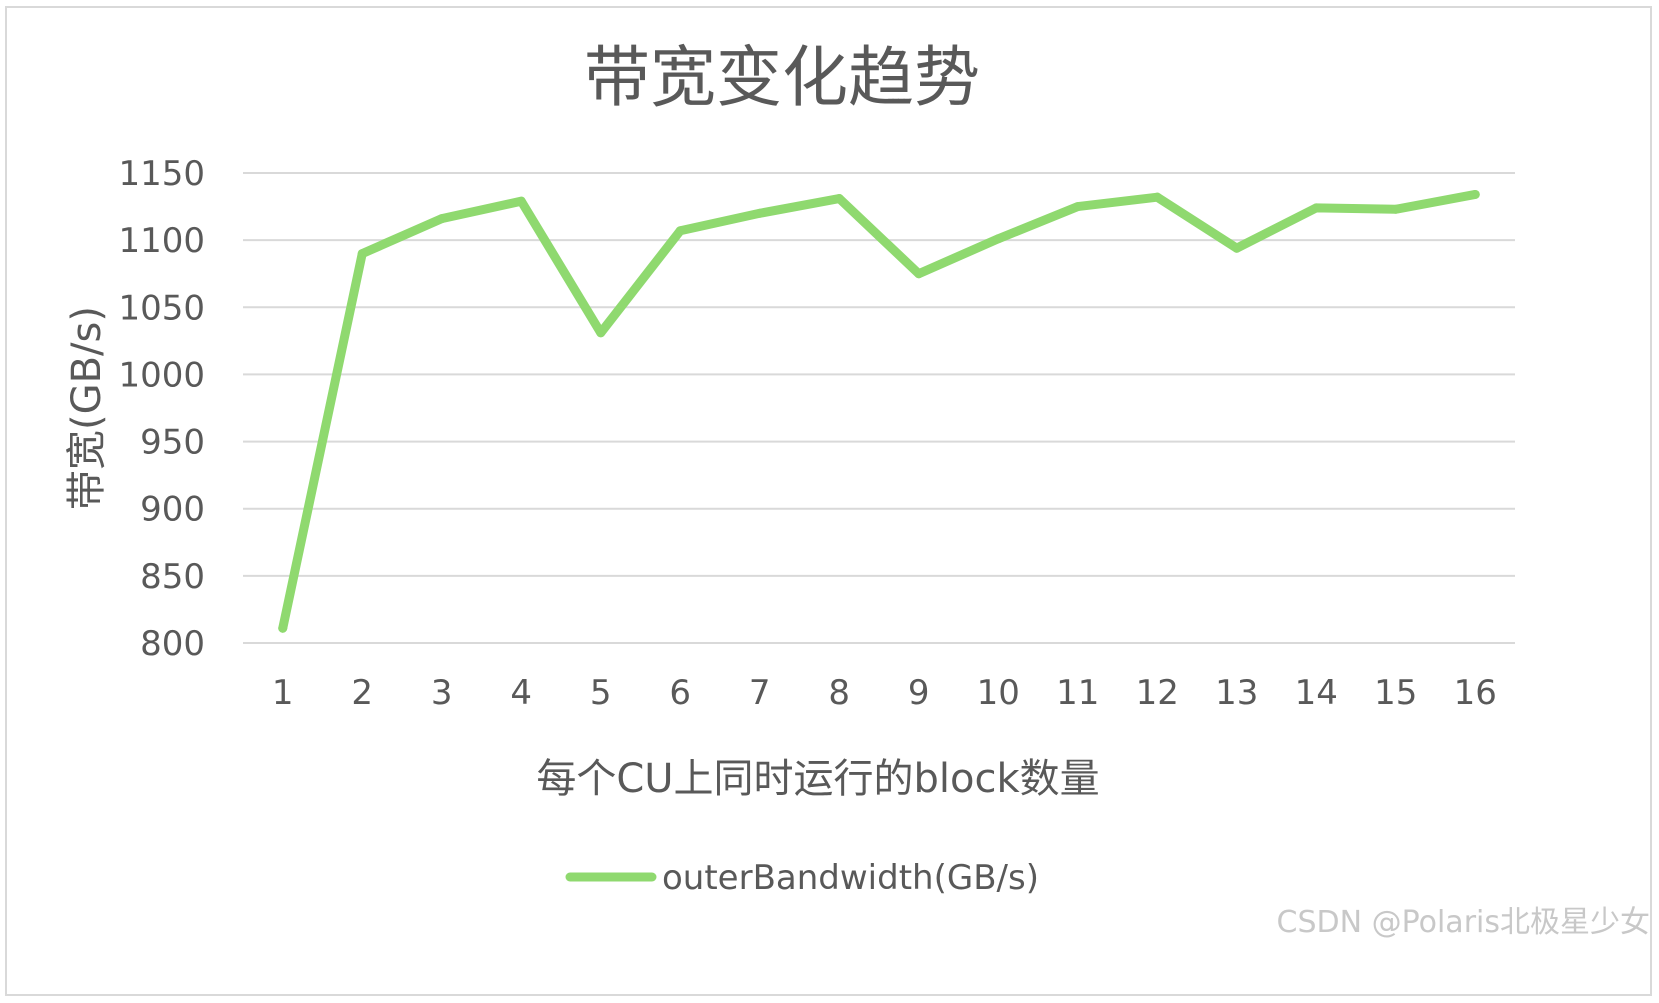 The width and height of the screenshot is (1659, 1003). Describe the element at coordinates (782, 77) in the screenshot. I see `chart-title: 带宽变化趋势` at that location.